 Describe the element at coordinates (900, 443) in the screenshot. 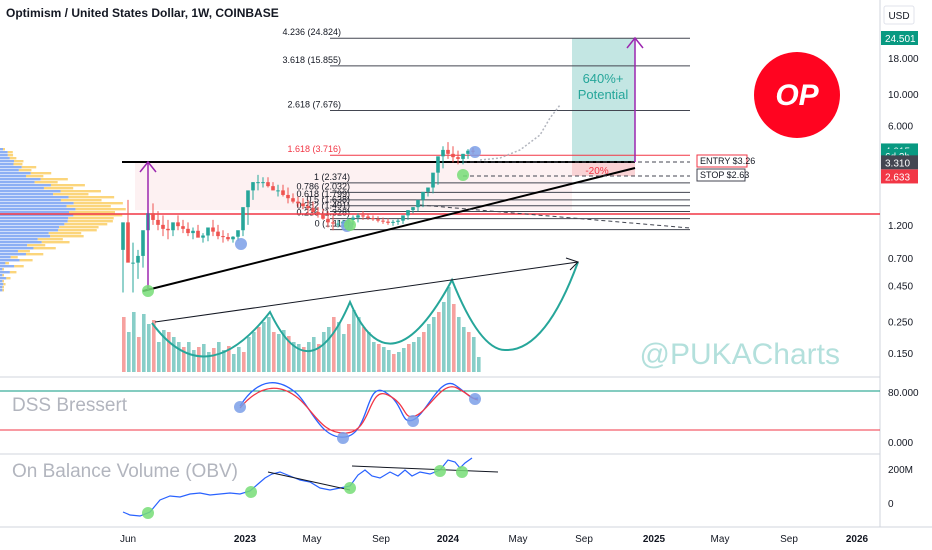

I see `dss-tick-0: 0.000` at that location.